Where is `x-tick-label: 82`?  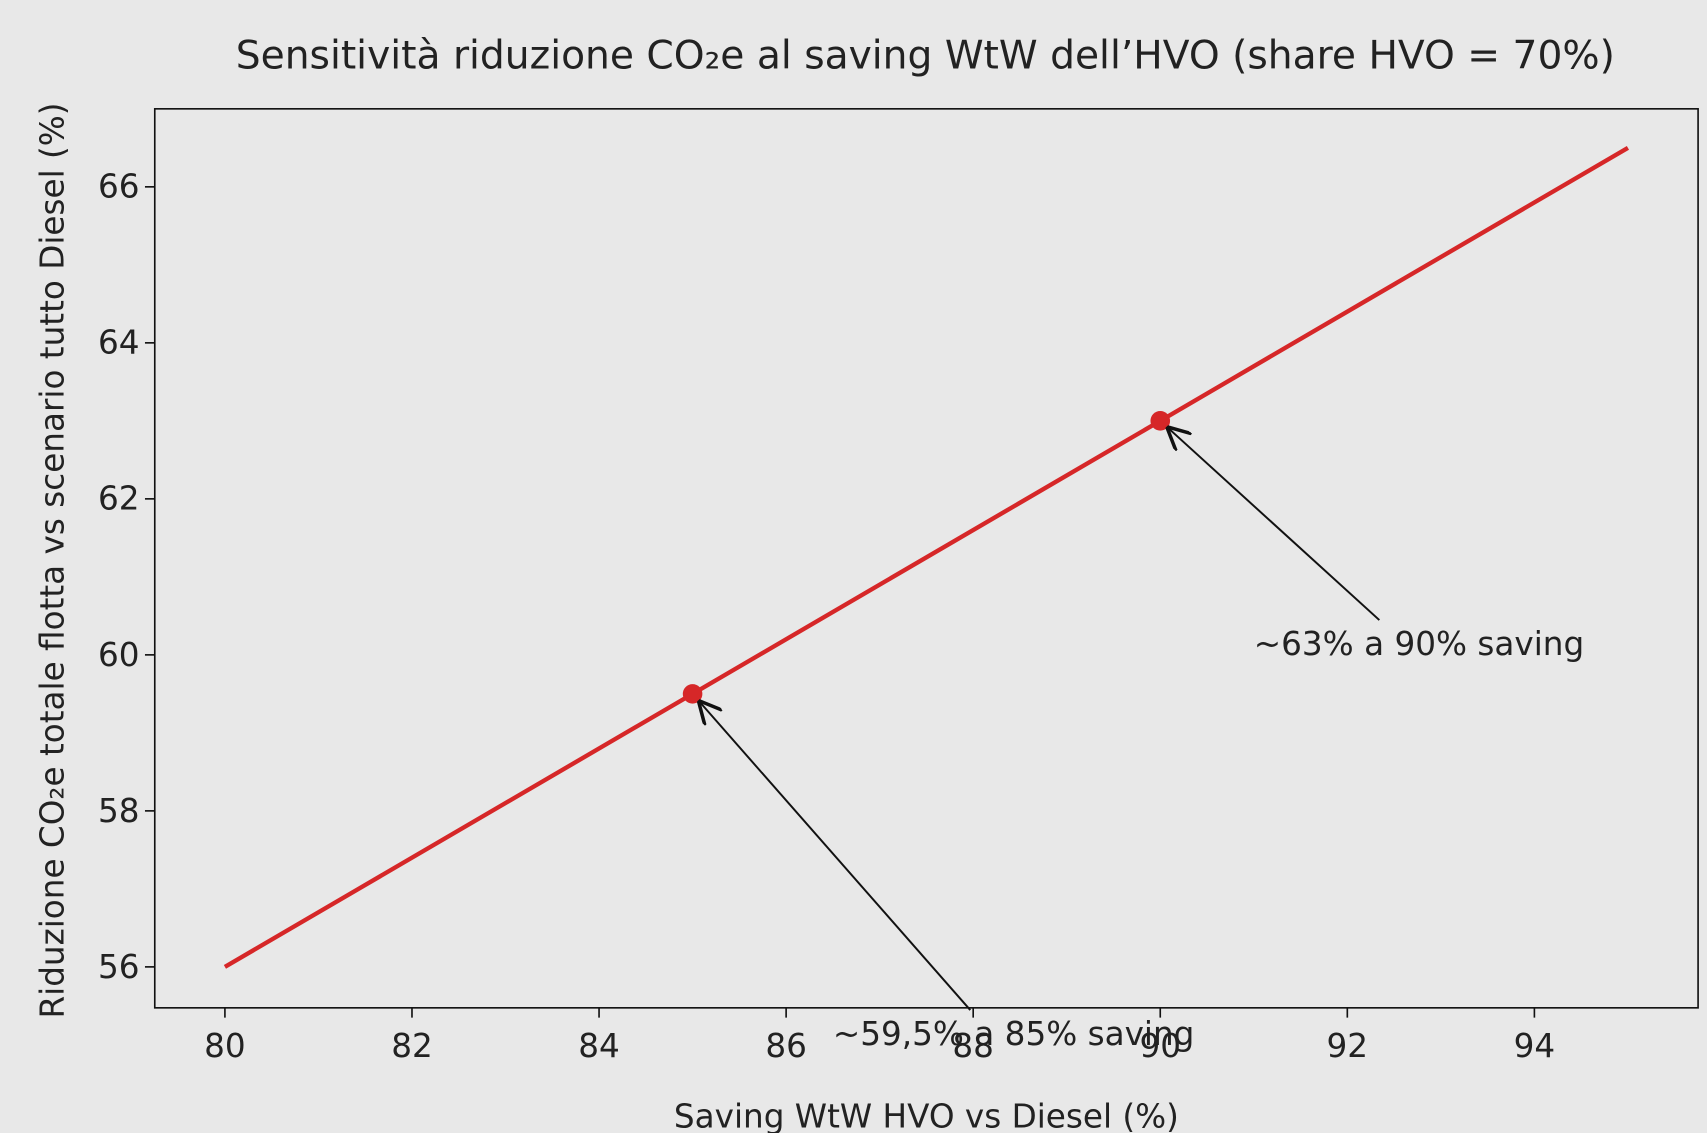
x-tick-label: 82 is located at coordinates (412, 1046).